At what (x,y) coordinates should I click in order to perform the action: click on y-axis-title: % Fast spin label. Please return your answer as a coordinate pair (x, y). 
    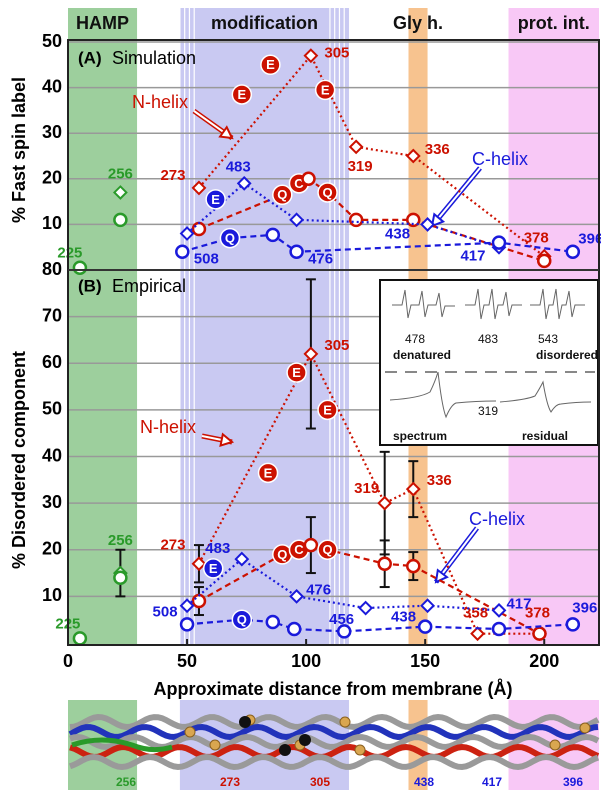
    Looking at the image, I should click on (19, 150).